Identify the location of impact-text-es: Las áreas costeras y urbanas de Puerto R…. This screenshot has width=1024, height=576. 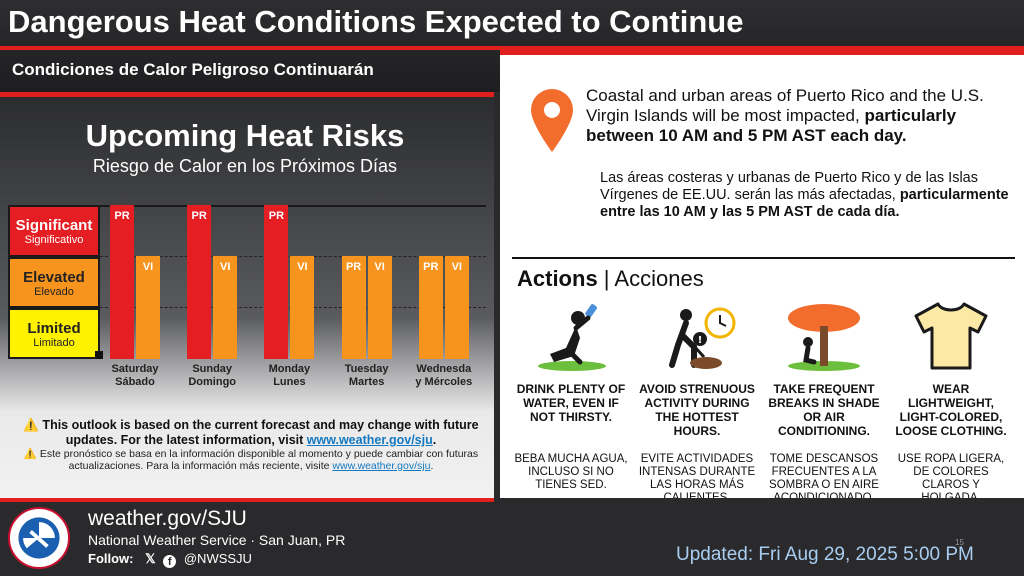
(805, 195).